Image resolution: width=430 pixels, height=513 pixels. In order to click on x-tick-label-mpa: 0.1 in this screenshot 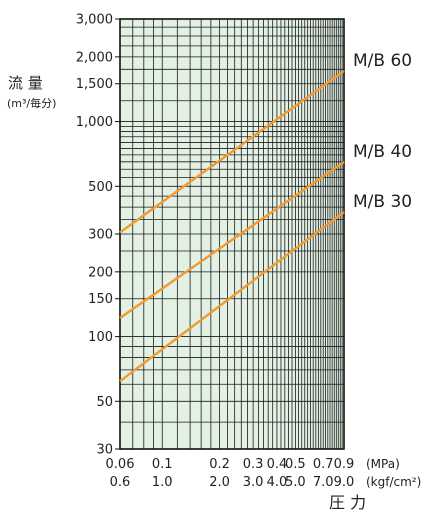, I will do `click(162, 464)`.